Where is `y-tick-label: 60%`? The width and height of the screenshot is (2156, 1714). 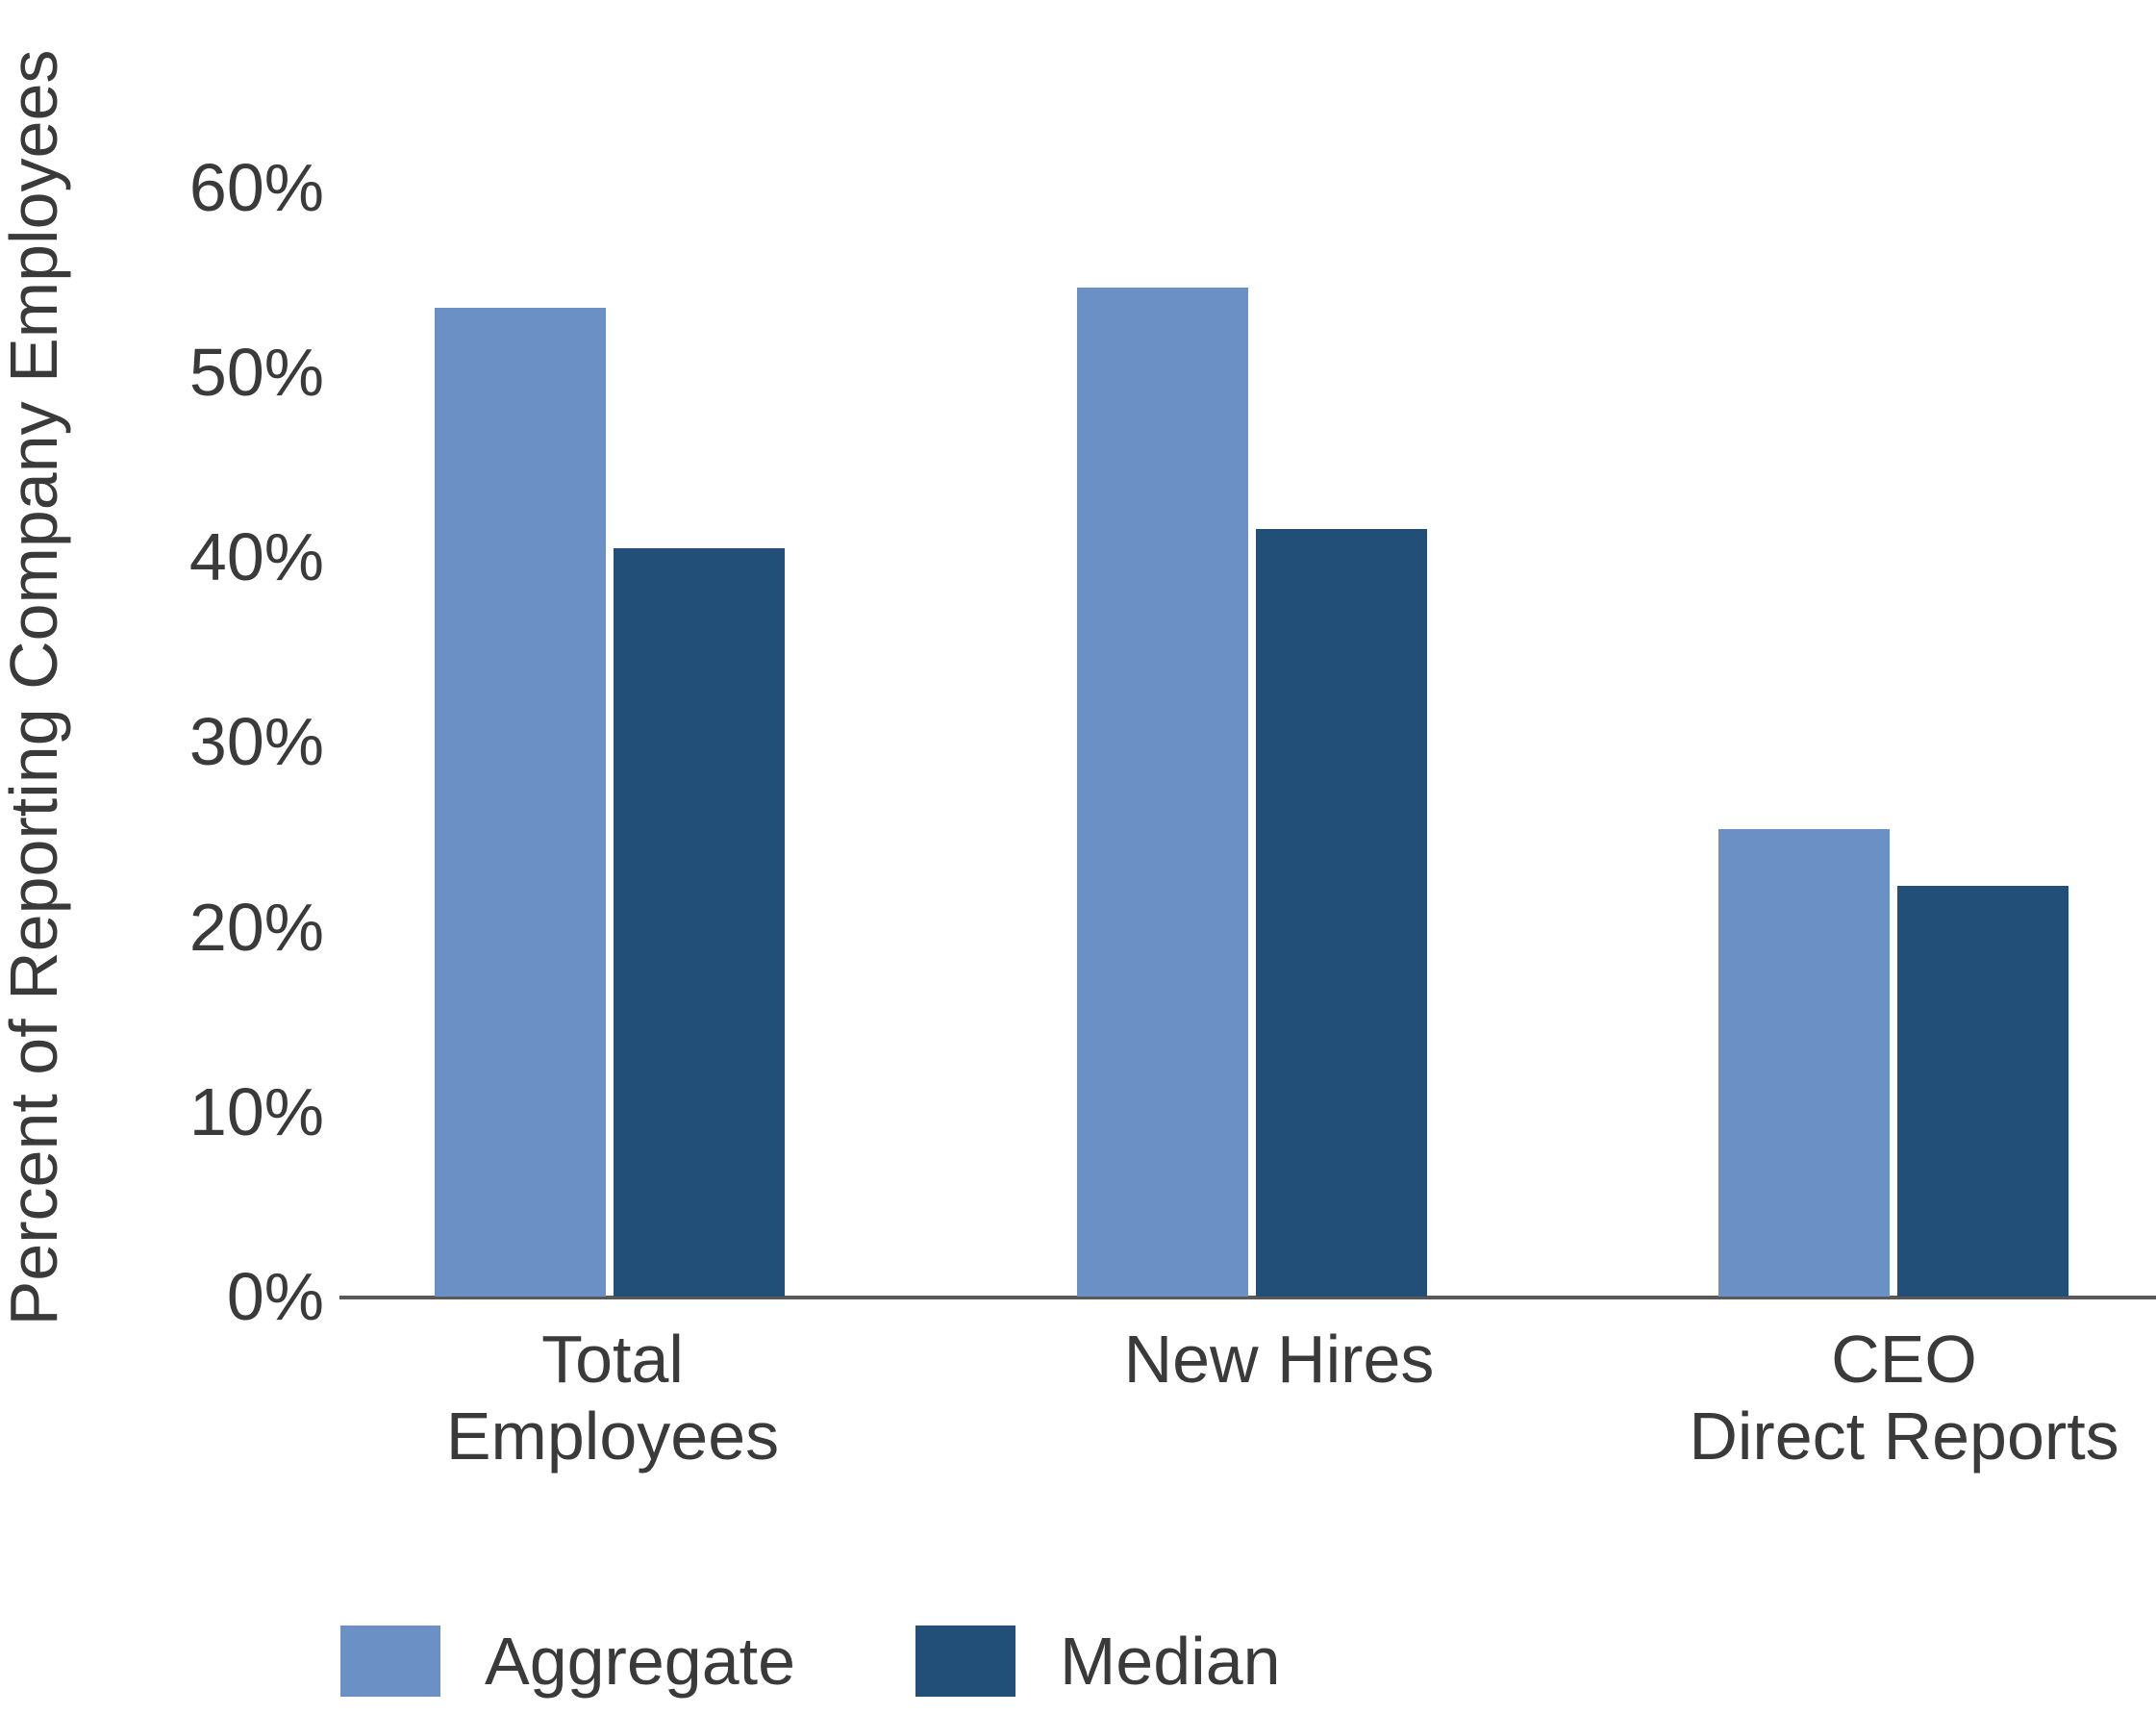 y-tick-label: 60% is located at coordinates (256, 187).